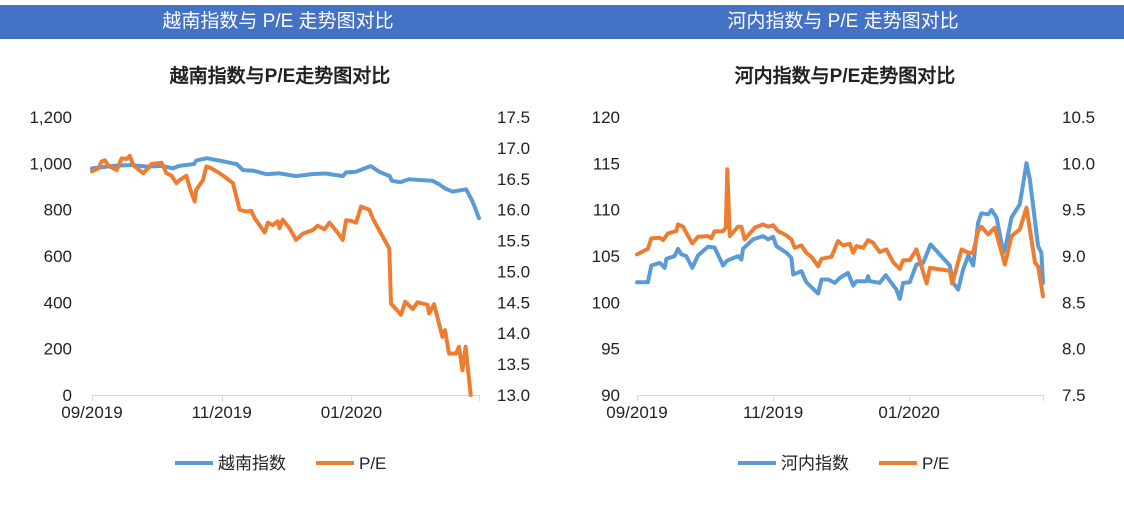 The image size is (1124, 521). What do you see at coordinates (1078, 163) in the screenshot?
I see `y-right-tick-label: 10.0` at bounding box center [1078, 163].